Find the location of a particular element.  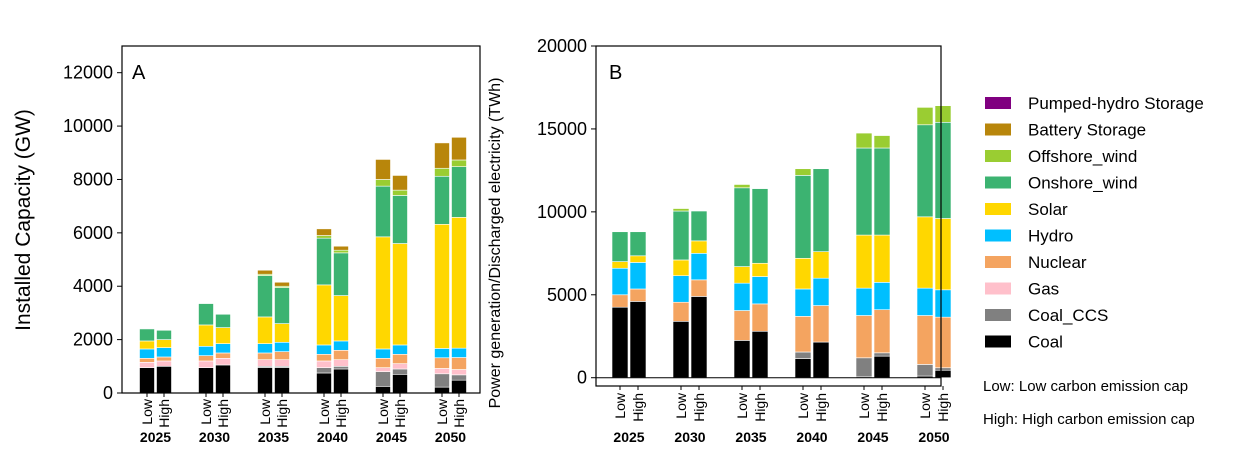

bar-segment-onshore-wind-2050-high is located at coordinates (943, 170).